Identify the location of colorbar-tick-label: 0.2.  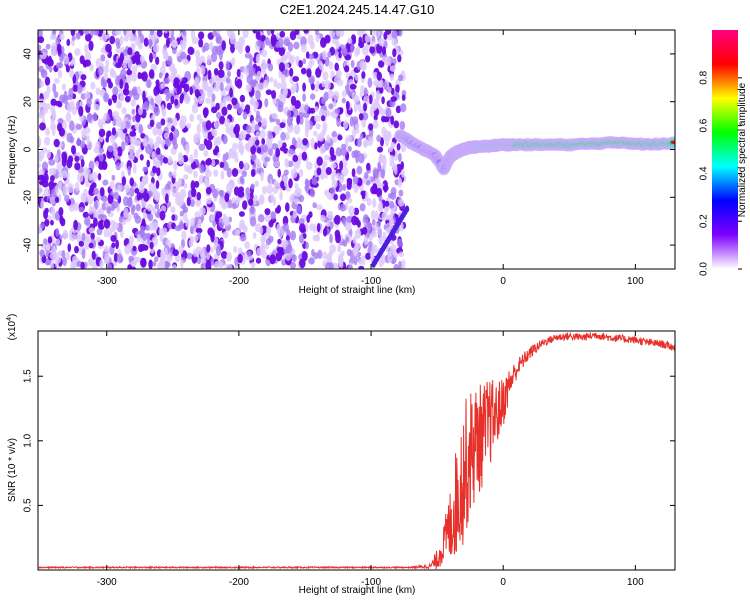
(704, 221).